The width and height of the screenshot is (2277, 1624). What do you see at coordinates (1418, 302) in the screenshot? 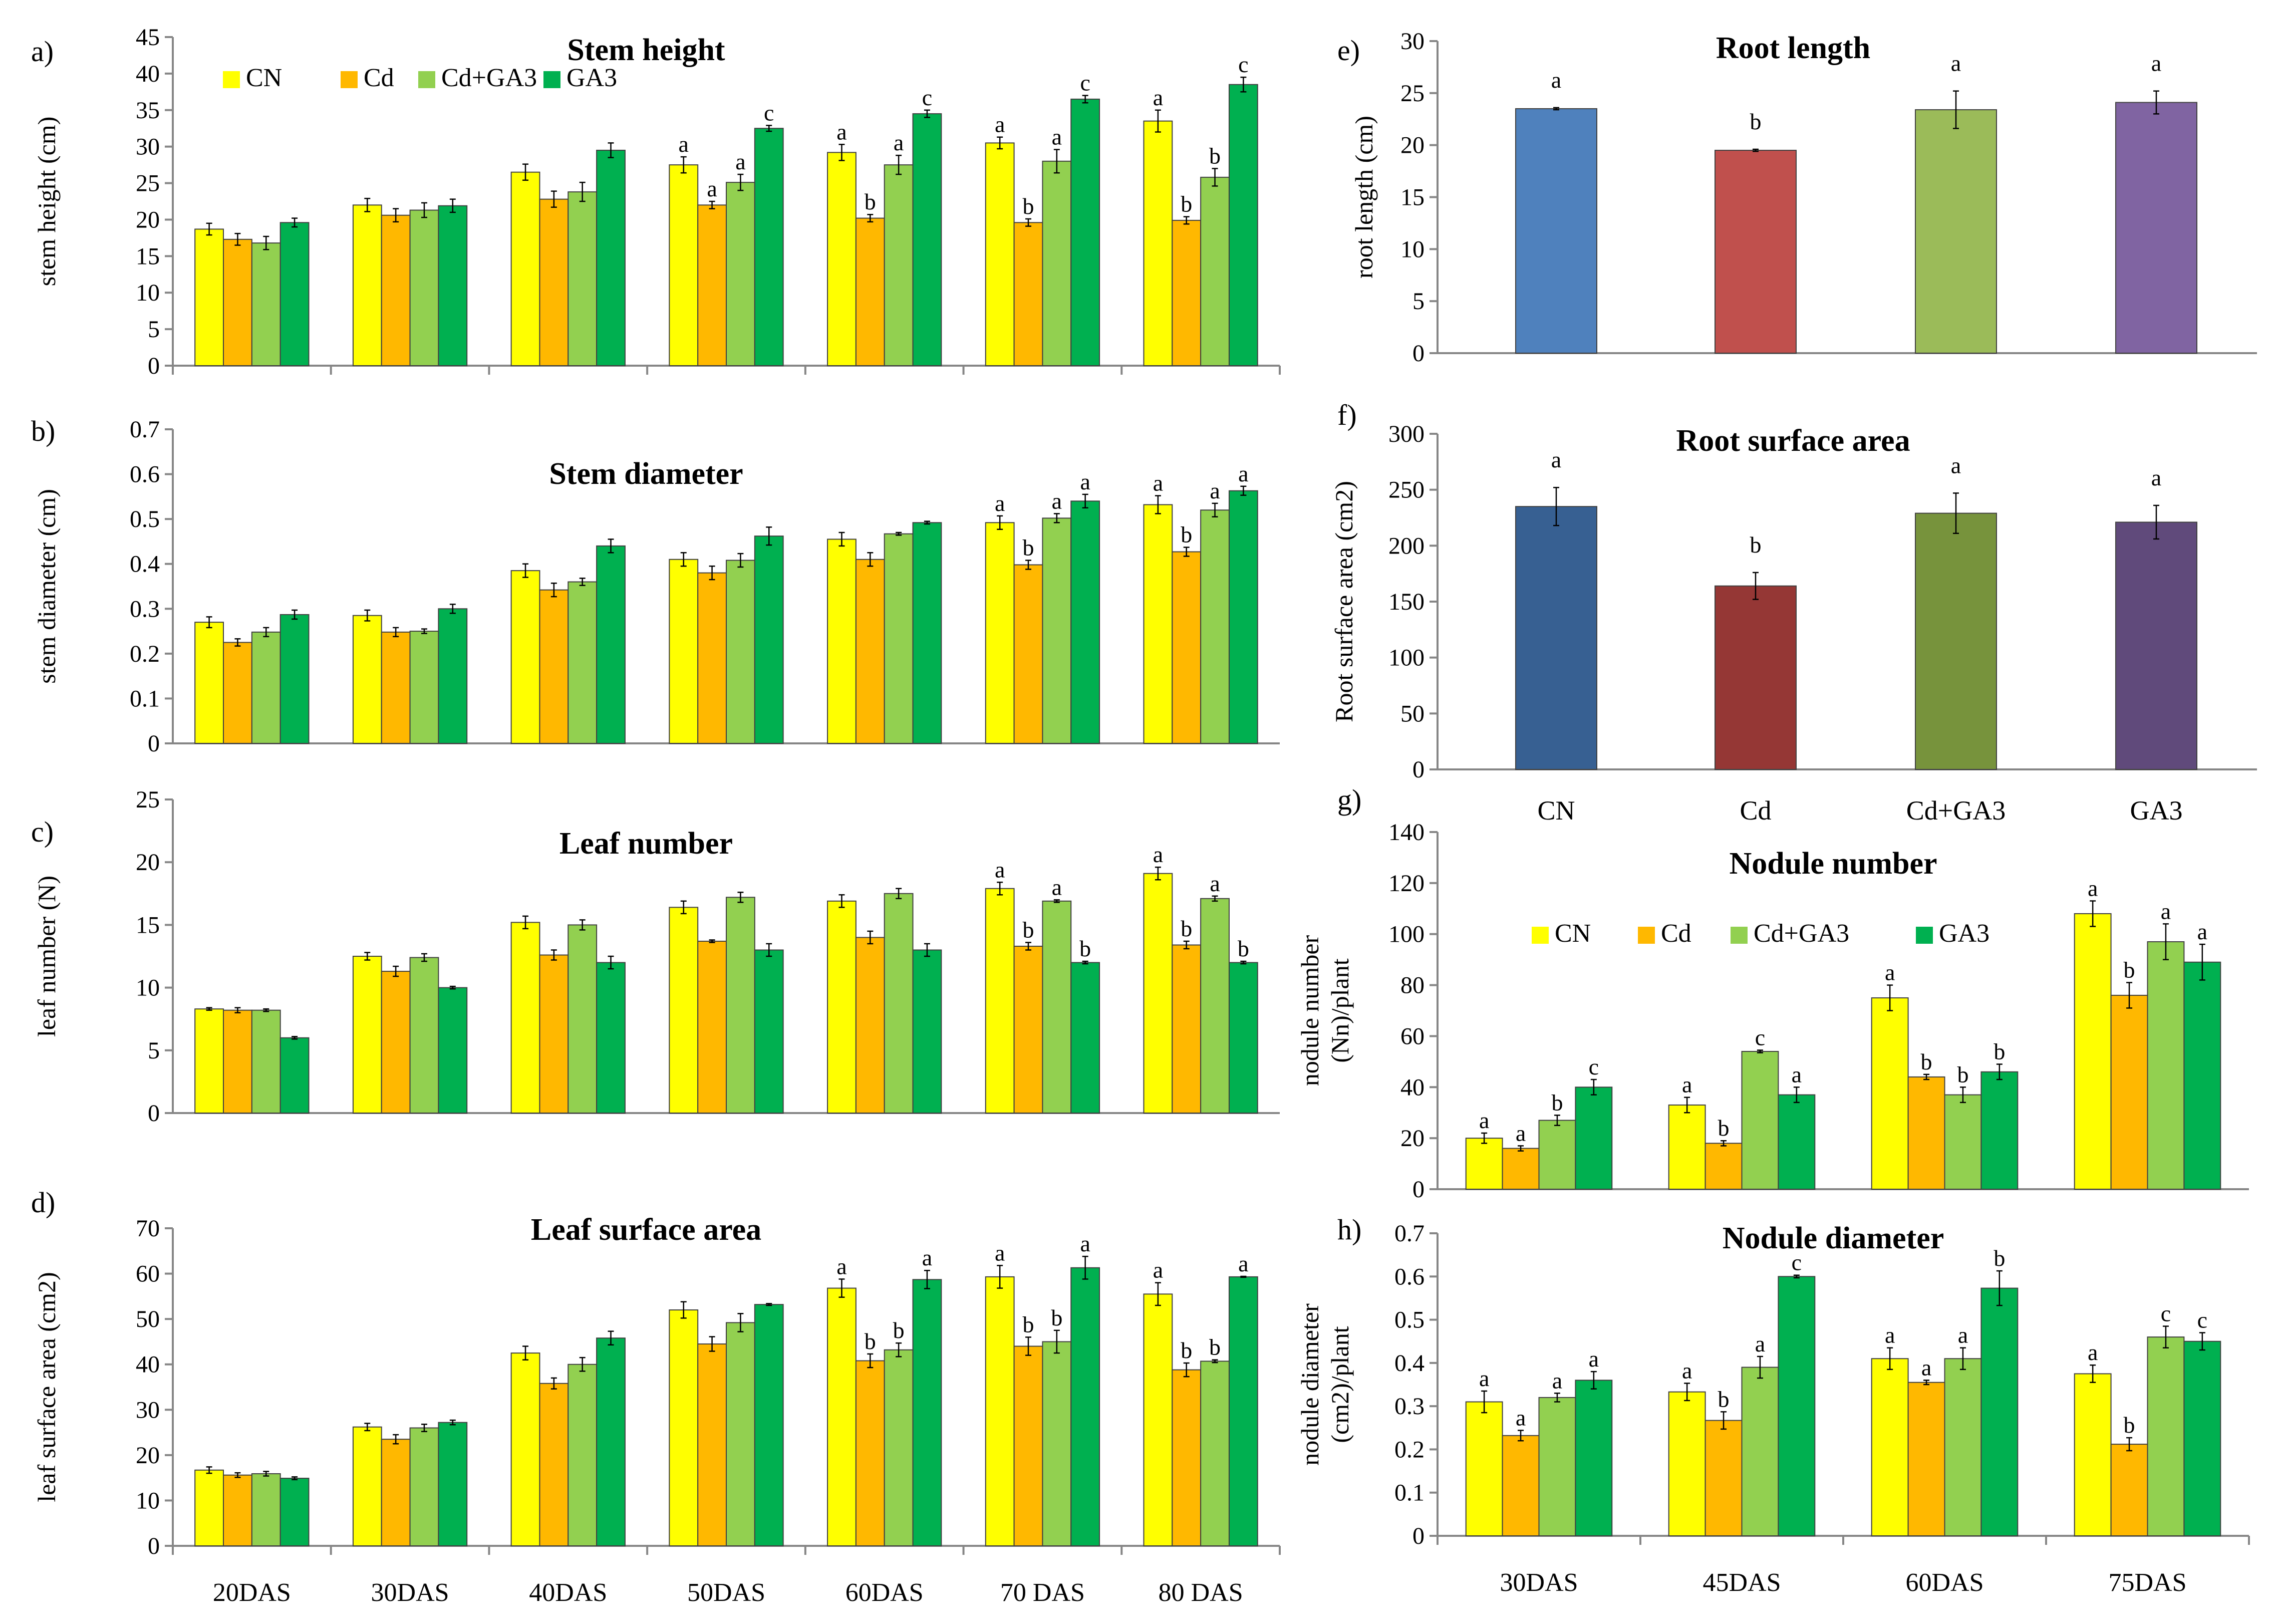
I see `y-tick-label: 5` at bounding box center [1418, 302].